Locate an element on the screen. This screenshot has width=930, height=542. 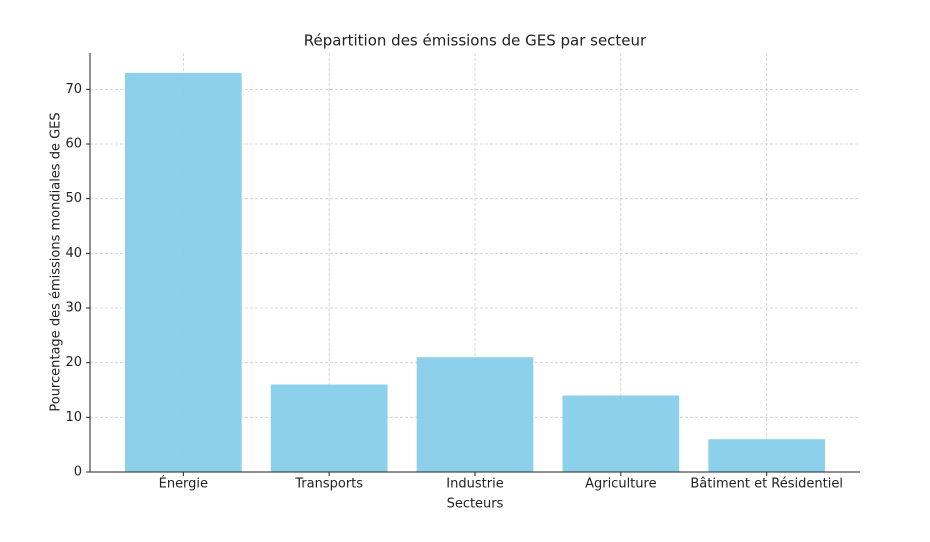
y-tick-label: 10 is located at coordinates (73, 417).